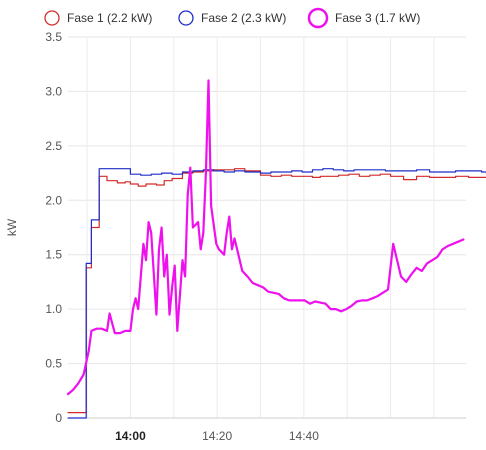  I want to click on y-tick-label: 1.0, so click(53, 309).